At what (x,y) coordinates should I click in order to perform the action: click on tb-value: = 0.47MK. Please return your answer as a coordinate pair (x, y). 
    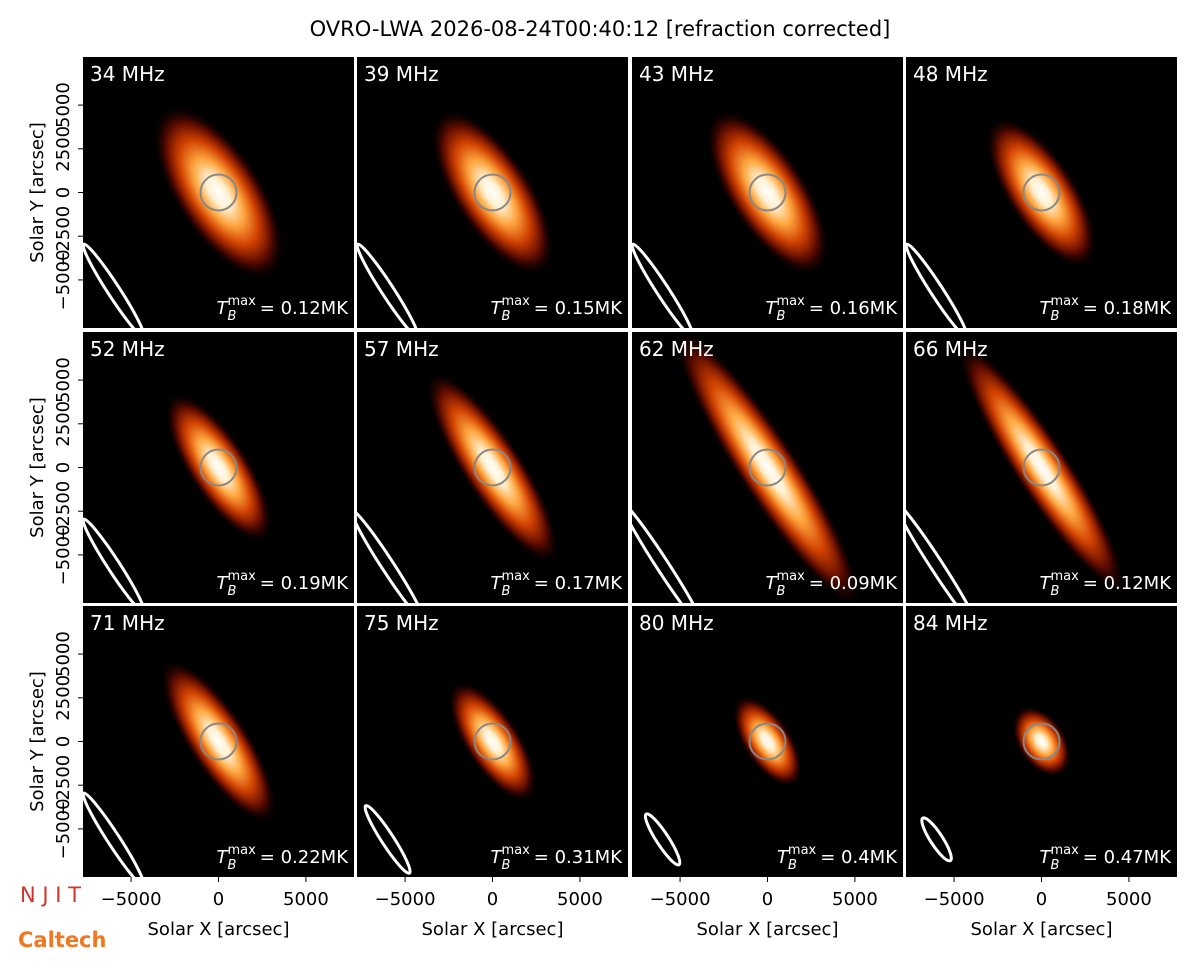
    Looking at the image, I should click on (1127, 857).